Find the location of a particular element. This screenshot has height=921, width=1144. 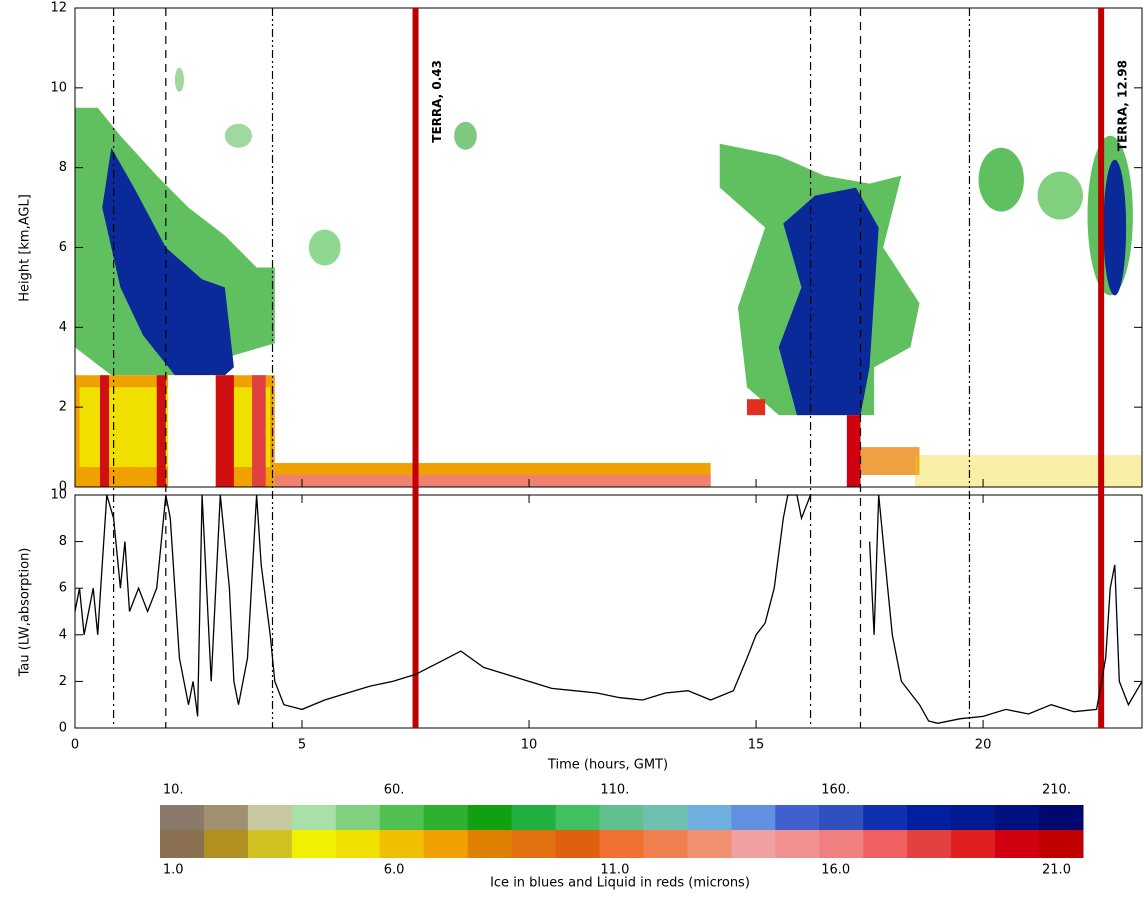

x-tick-label: 0 is located at coordinates (75, 745).